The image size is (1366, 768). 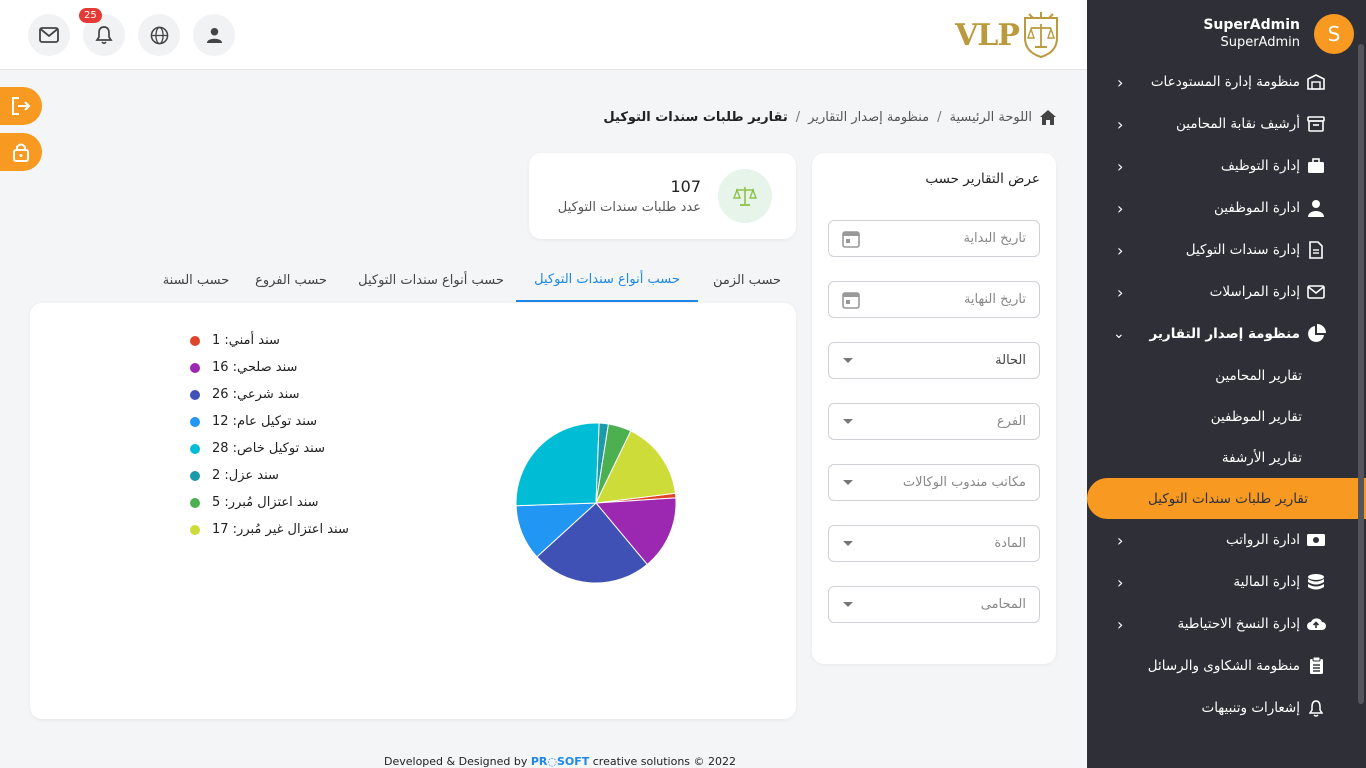 I want to click on legend-item: سند اعتزال مُبرر: 5, so click(x=269, y=502).